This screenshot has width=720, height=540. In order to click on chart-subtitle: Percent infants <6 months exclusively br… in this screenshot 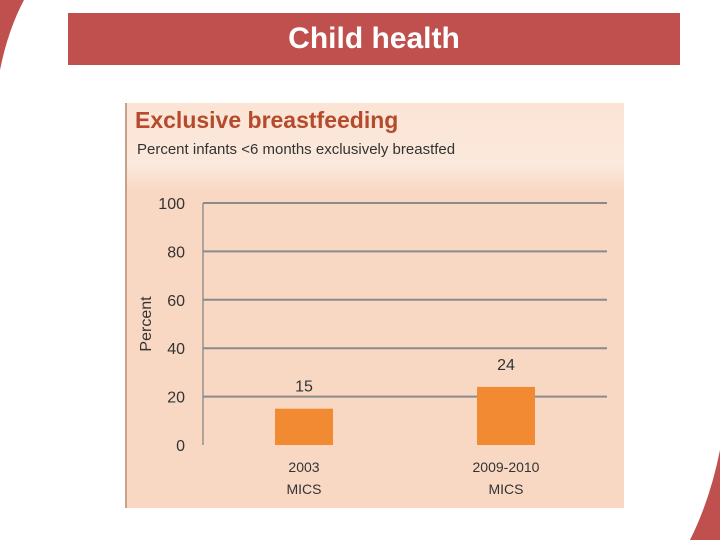, I will do `click(296, 149)`.